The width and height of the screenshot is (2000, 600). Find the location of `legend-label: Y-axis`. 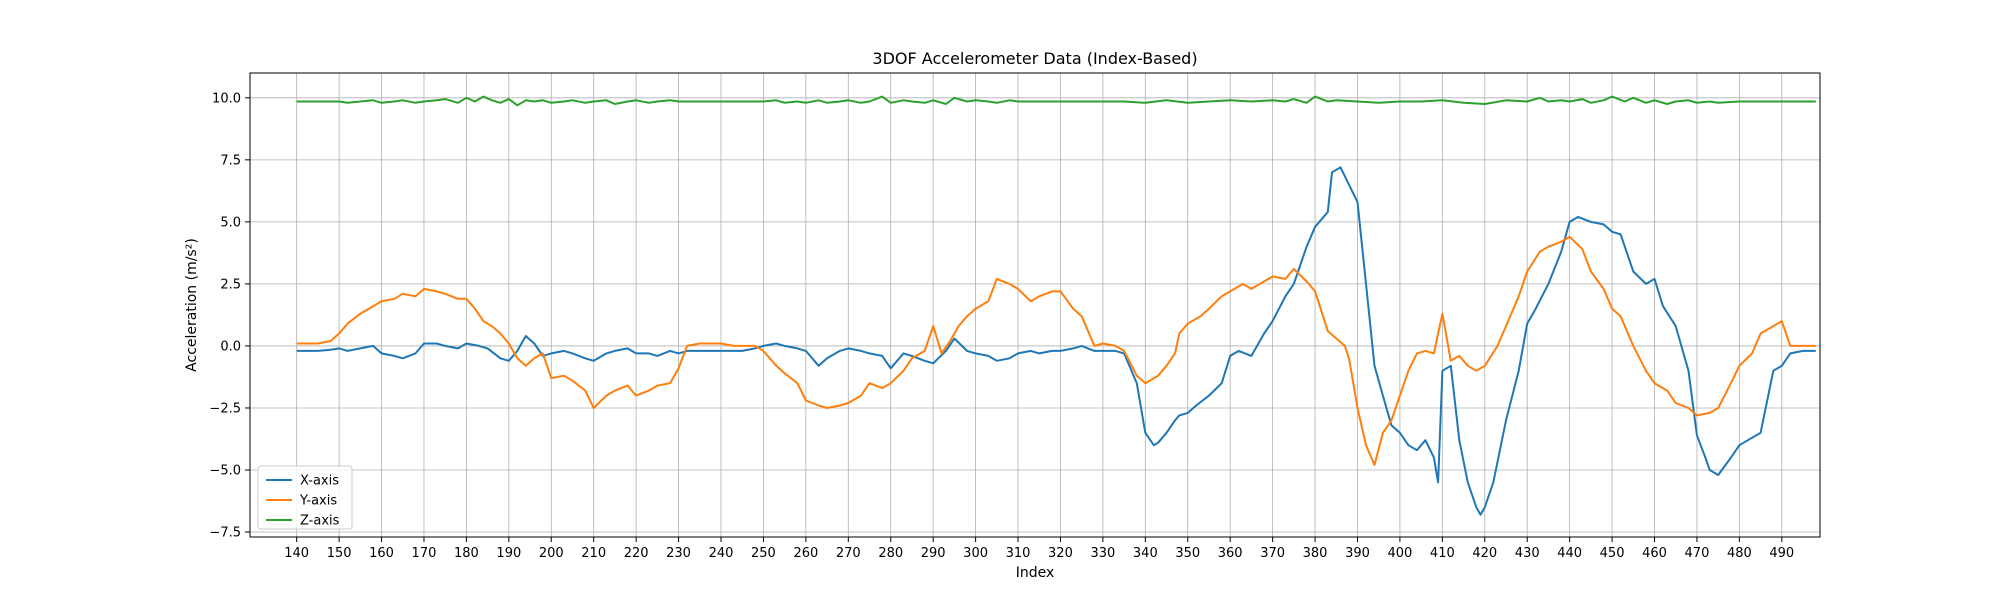

legend-label: Y-axis is located at coordinates (318, 501).